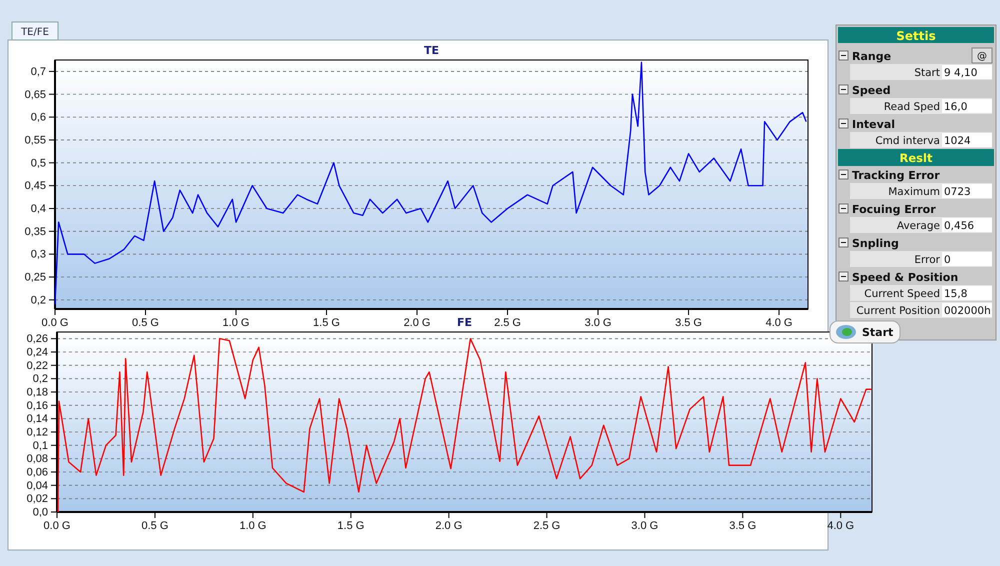 This screenshot has height=566, width=1000. What do you see at coordinates (37, 472) in the screenshot?
I see `y-tick-label: 0,06` at bounding box center [37, 472].